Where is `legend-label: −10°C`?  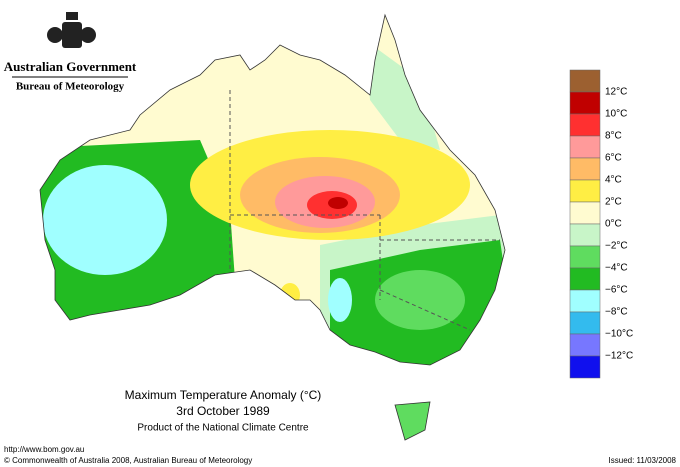 legend-label: −10°C is located at coordinates (619, 334).